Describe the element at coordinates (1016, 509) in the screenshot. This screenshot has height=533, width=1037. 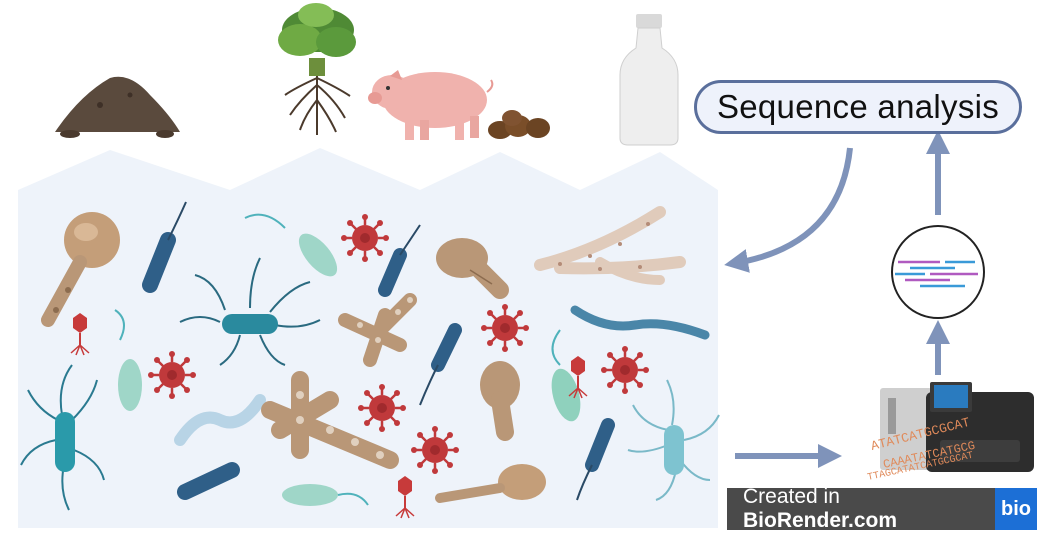
I see `biorender-logo-icon: bio` at that location.